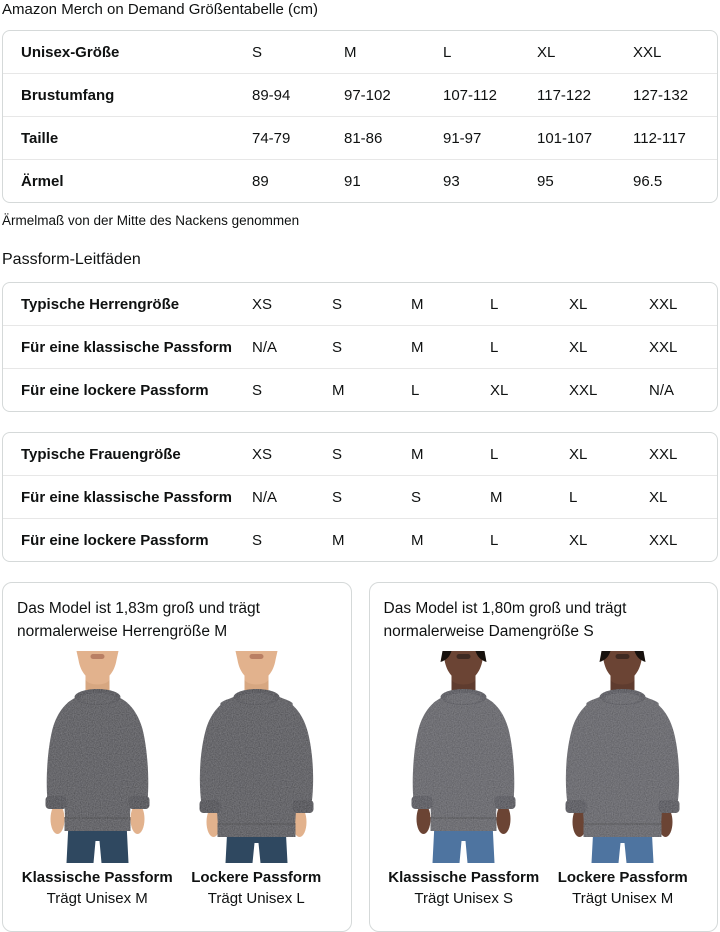 The image size is (720, 932). What do you see at coordinates (661, 95) in the screenshot?
I see `cell-value: 127-132` at bounding box center [661, 95].